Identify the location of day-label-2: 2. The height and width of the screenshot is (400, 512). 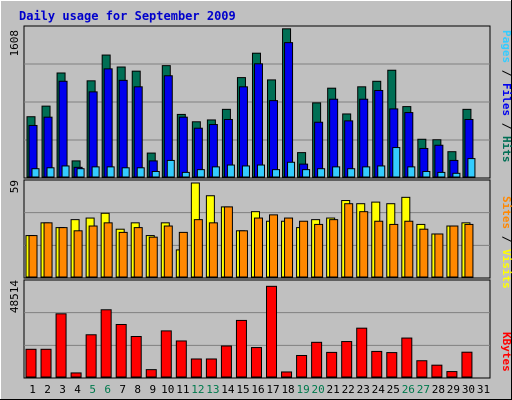
(47, 389).